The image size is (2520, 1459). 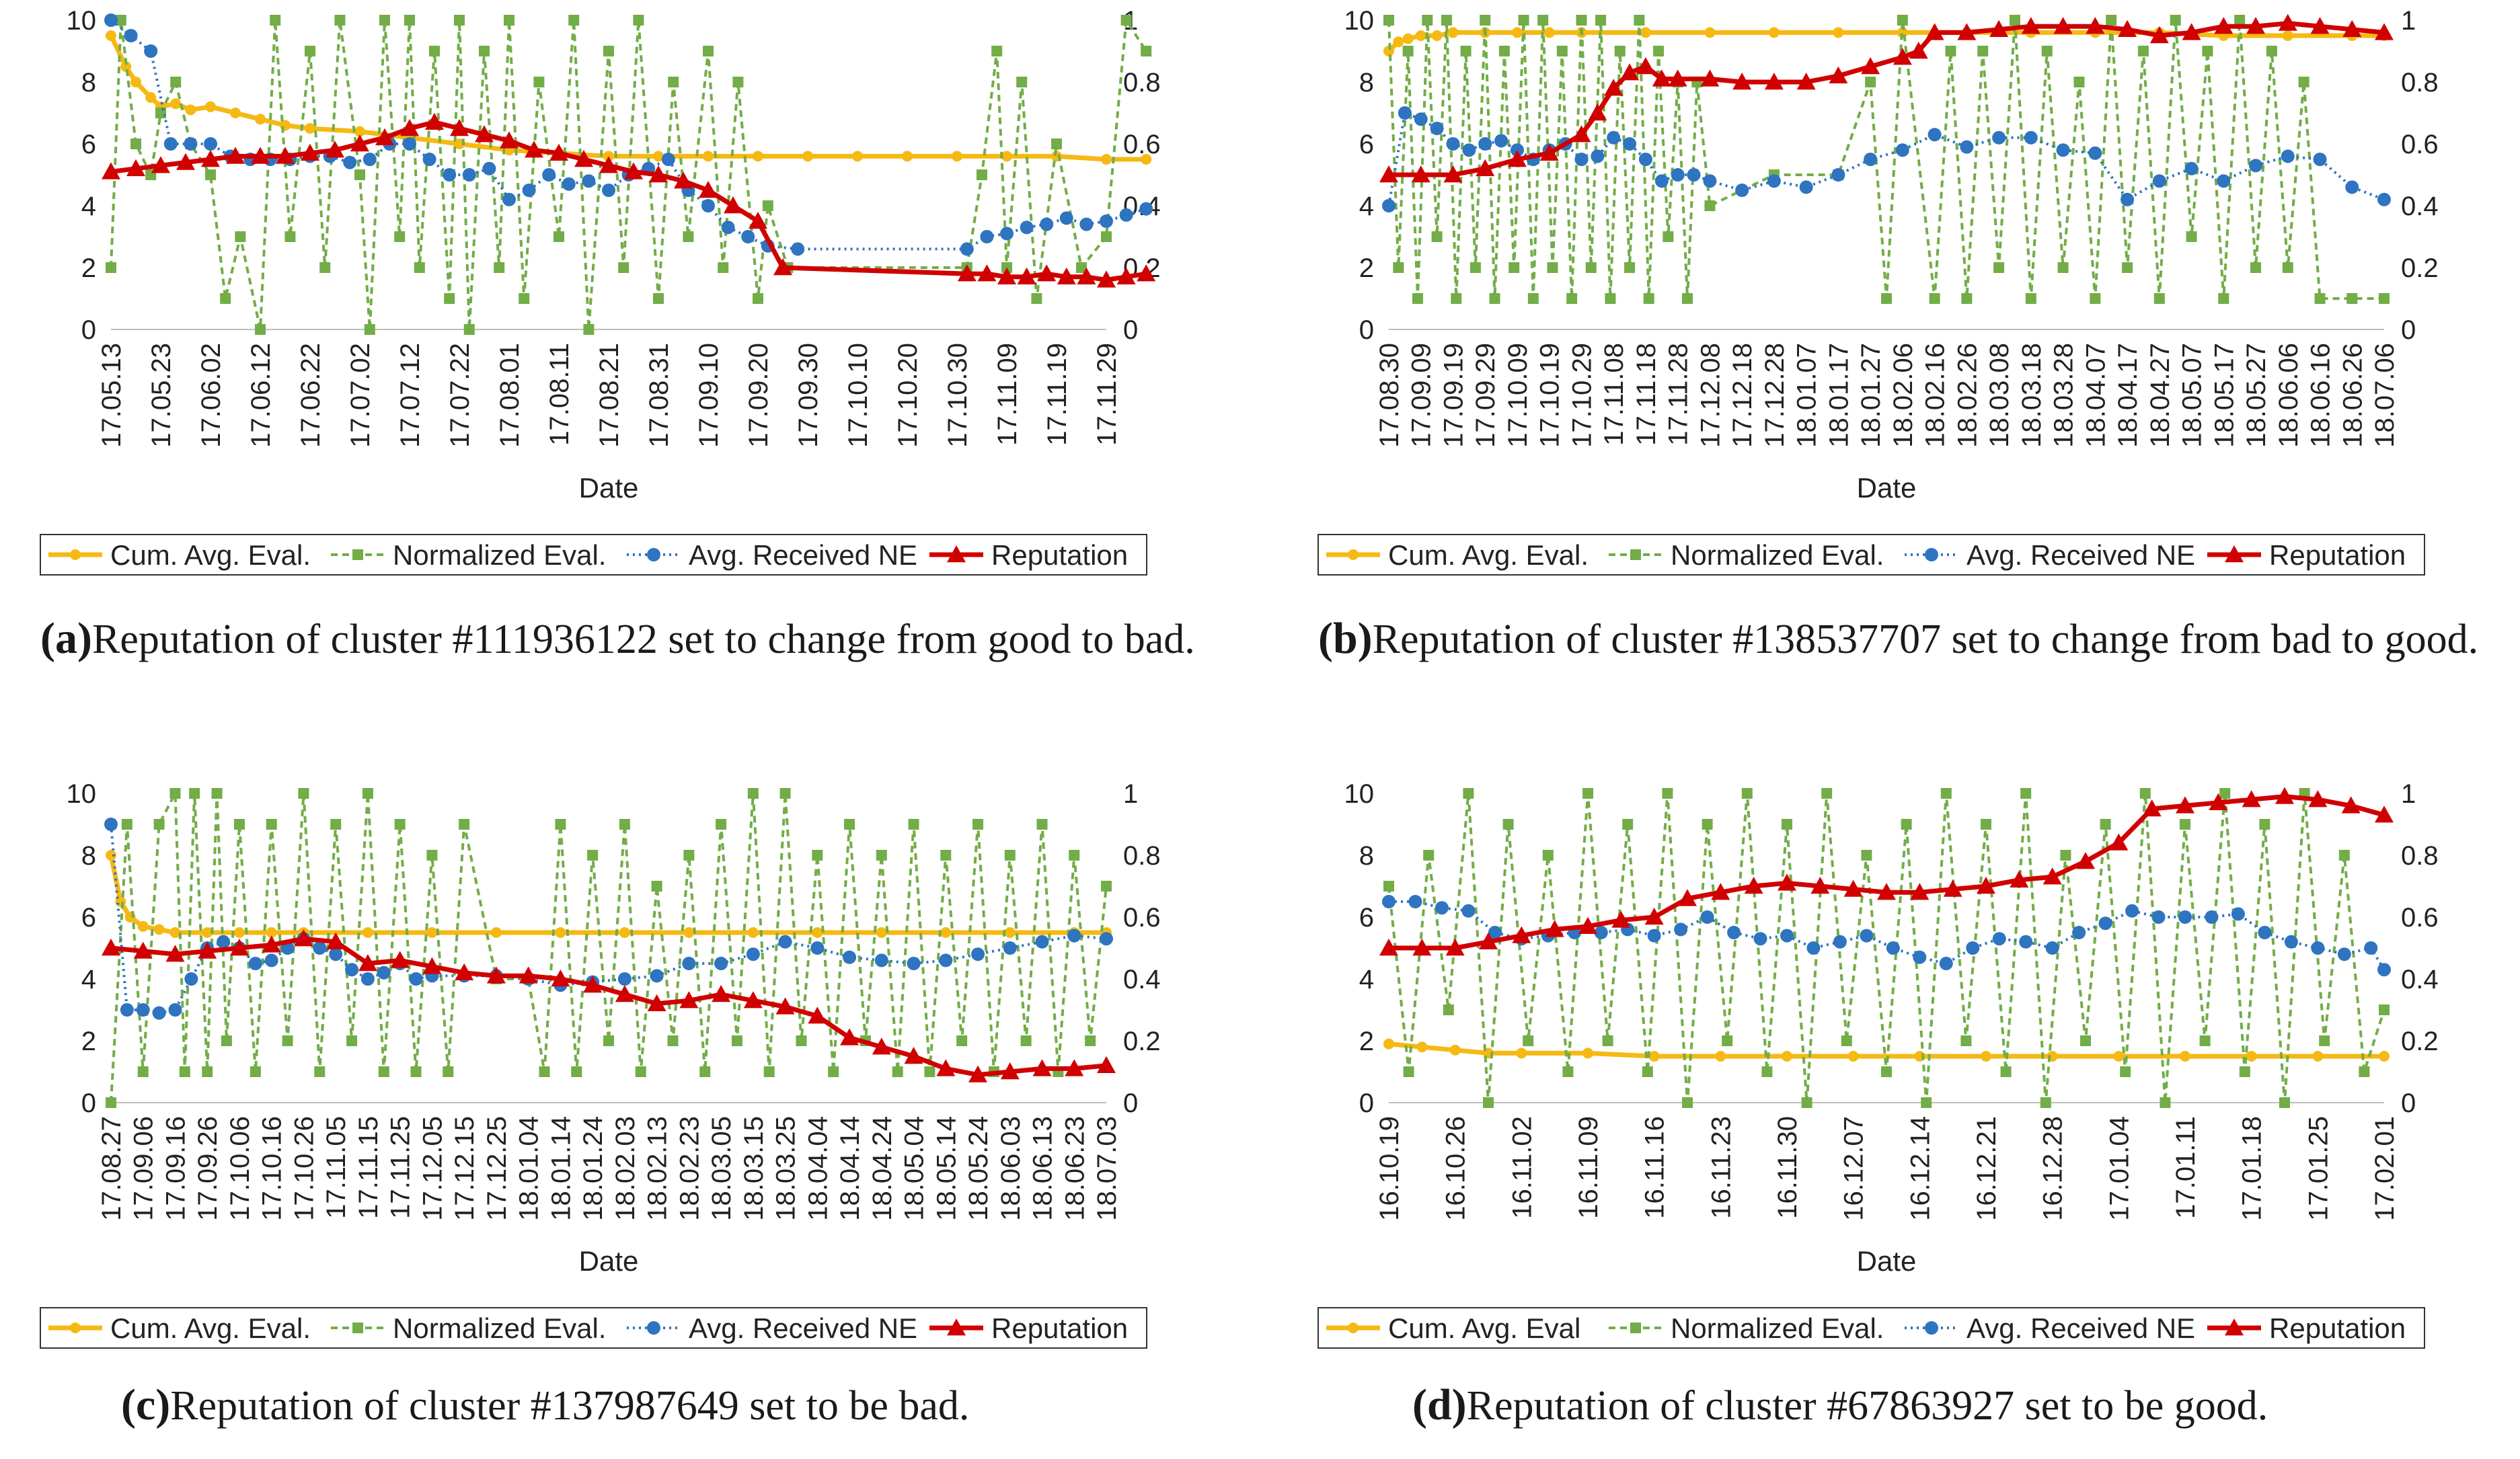 I want to click on x-axis-title: Date, so click(x=1887, y=1261).